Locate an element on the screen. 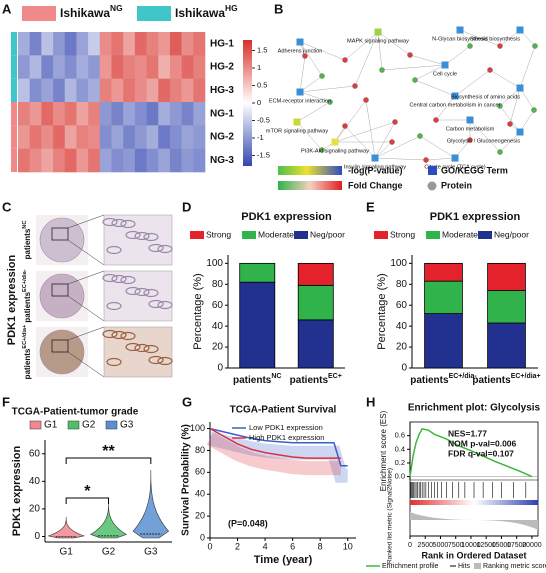  group-strip is located at coordinates (14, 137).